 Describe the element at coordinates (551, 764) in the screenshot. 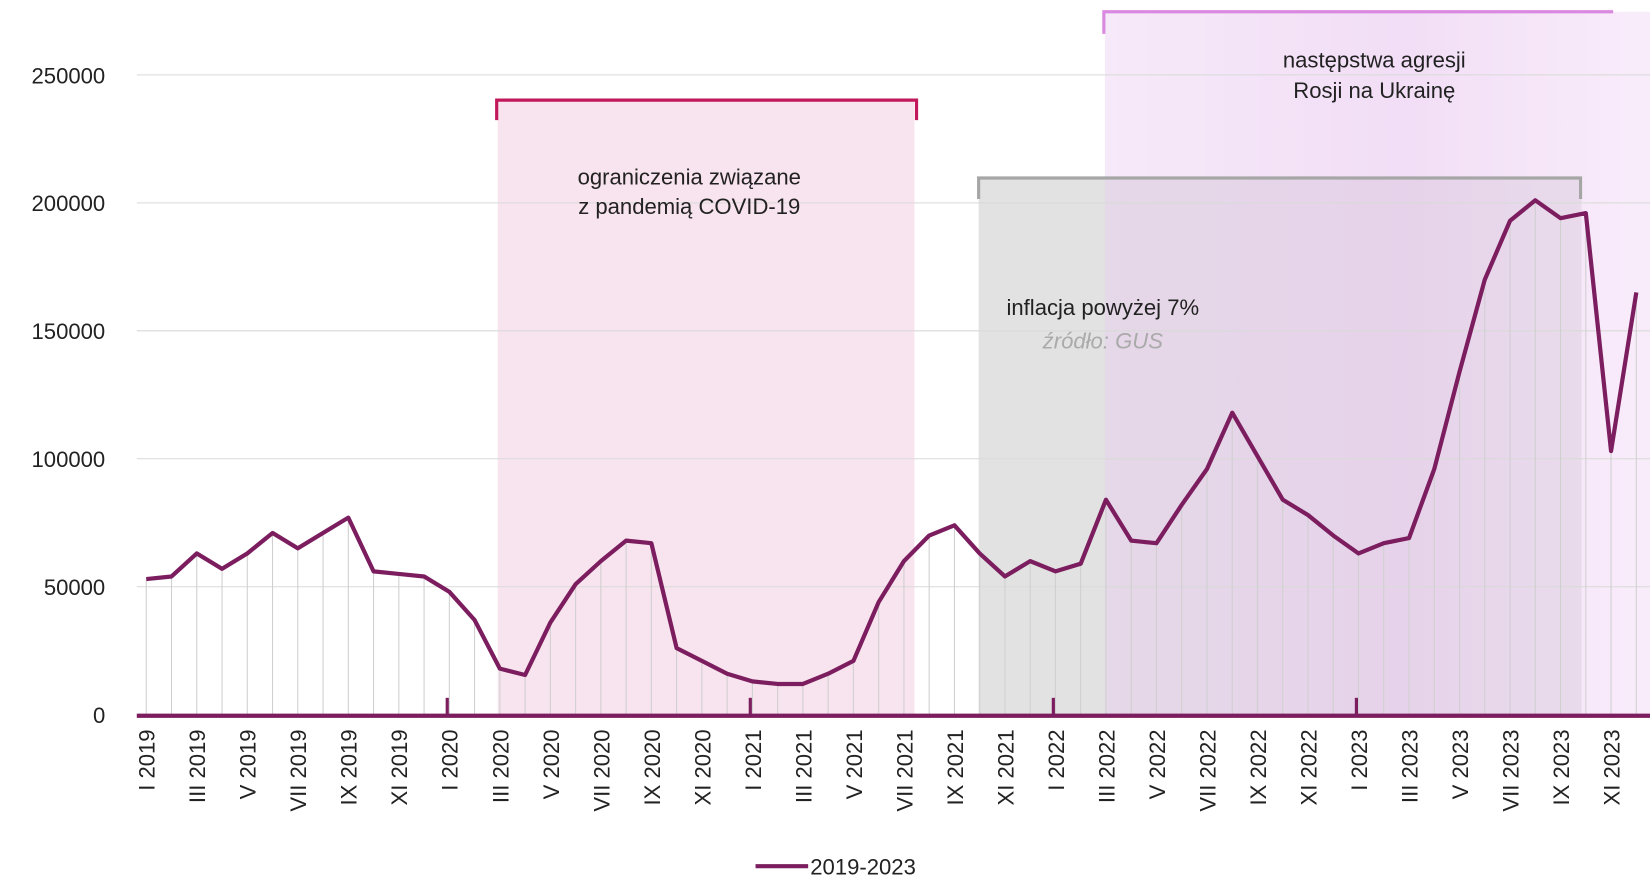

I see `x-tick-label: V 2020` at that location.